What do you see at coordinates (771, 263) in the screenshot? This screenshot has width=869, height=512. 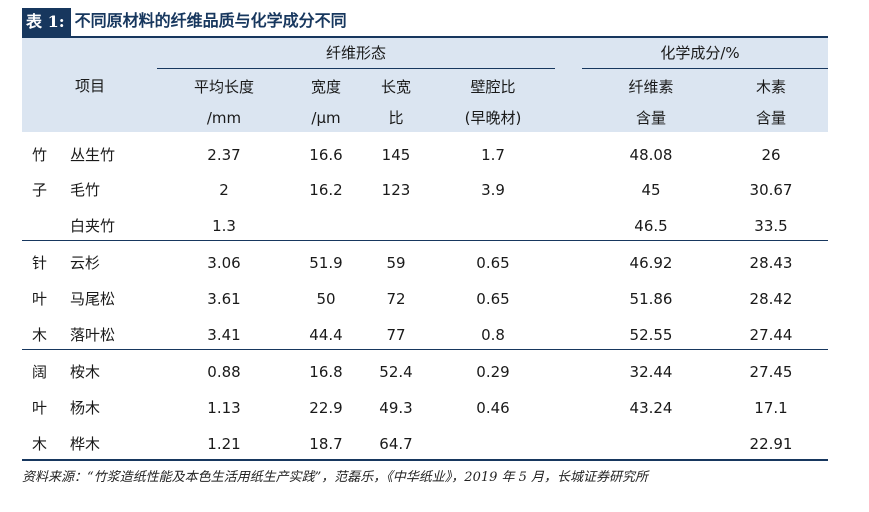 I see `cell-lignin: 28.43` at bounding box center [771, 263].